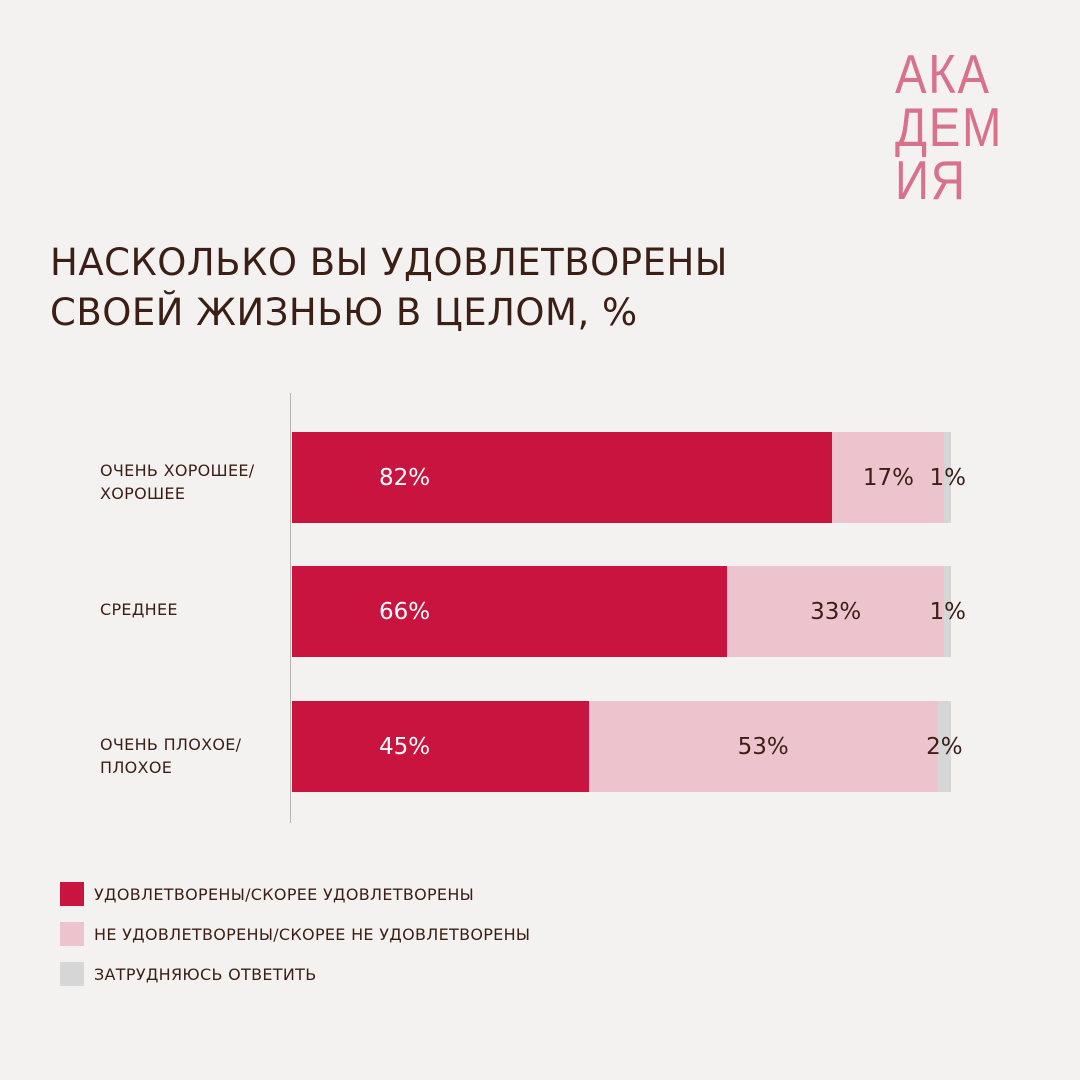 The width and height of the screenshot is (1080, 1080). Describe the element at coordinates (943, 74) in the screenshot. I see `logo-line-1: АКА` at that location.